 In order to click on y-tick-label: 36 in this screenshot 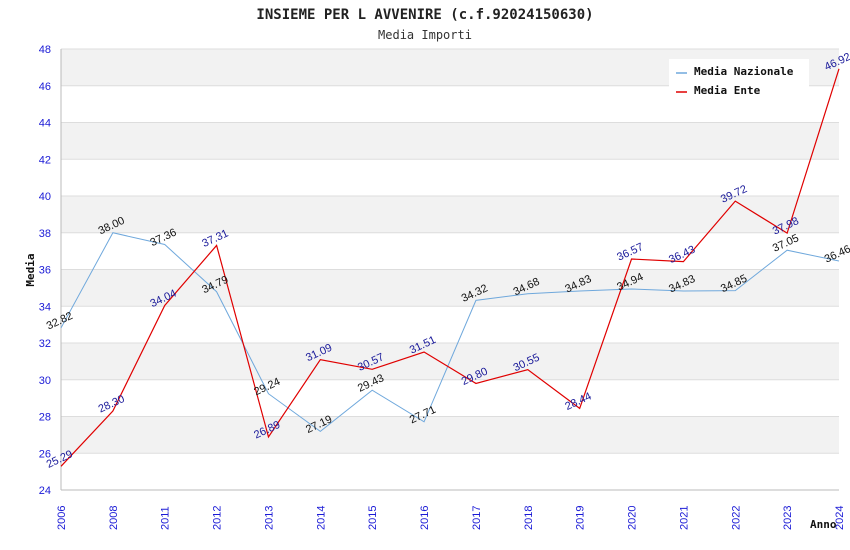, I will do `click(45, 271)`.